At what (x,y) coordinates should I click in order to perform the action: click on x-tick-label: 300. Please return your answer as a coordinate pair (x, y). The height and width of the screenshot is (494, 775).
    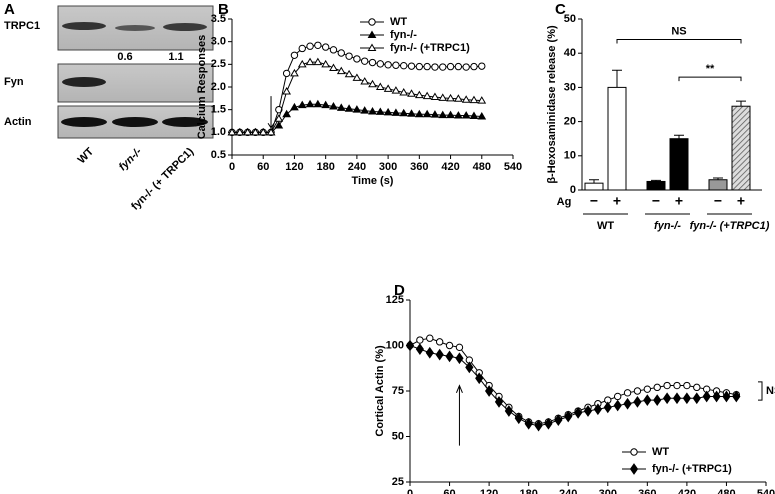
    Looking at the image, I should click on (388, 167).